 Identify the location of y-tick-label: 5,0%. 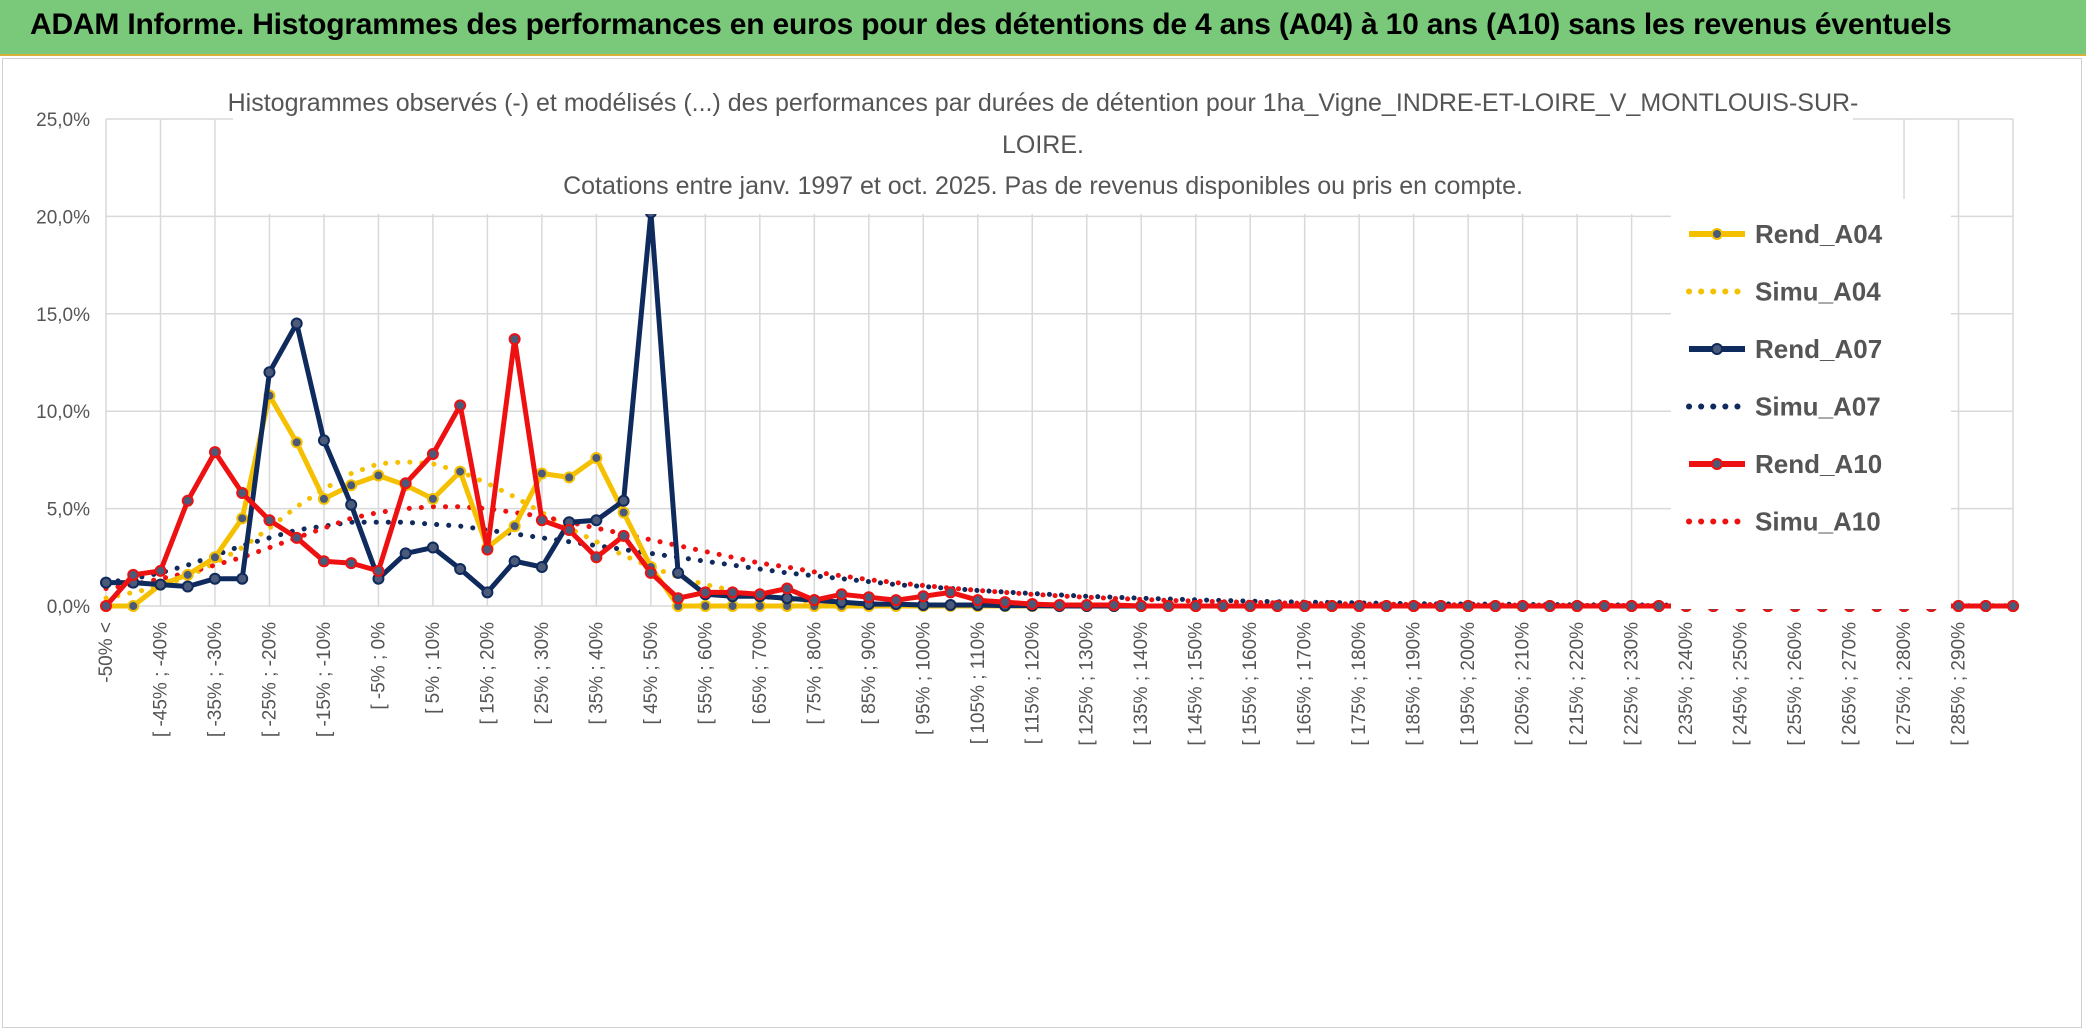
(68, 510).